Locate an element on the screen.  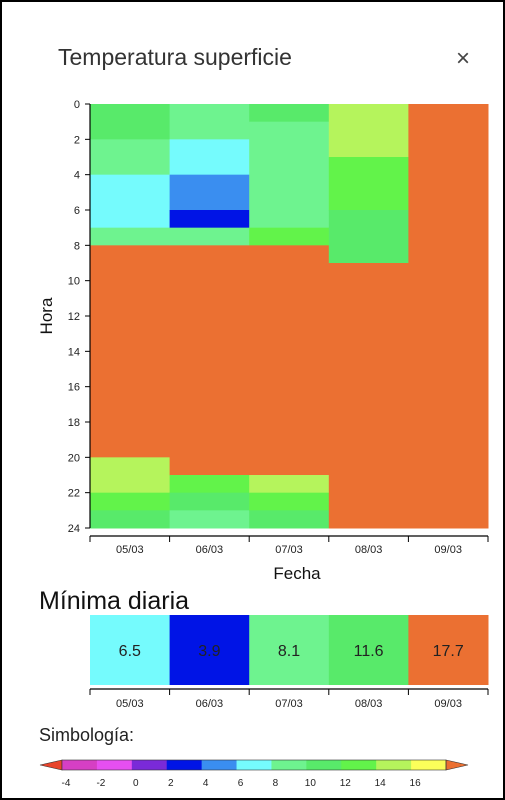
legend-tick-label: 6 is located at coordinates (241, 783).